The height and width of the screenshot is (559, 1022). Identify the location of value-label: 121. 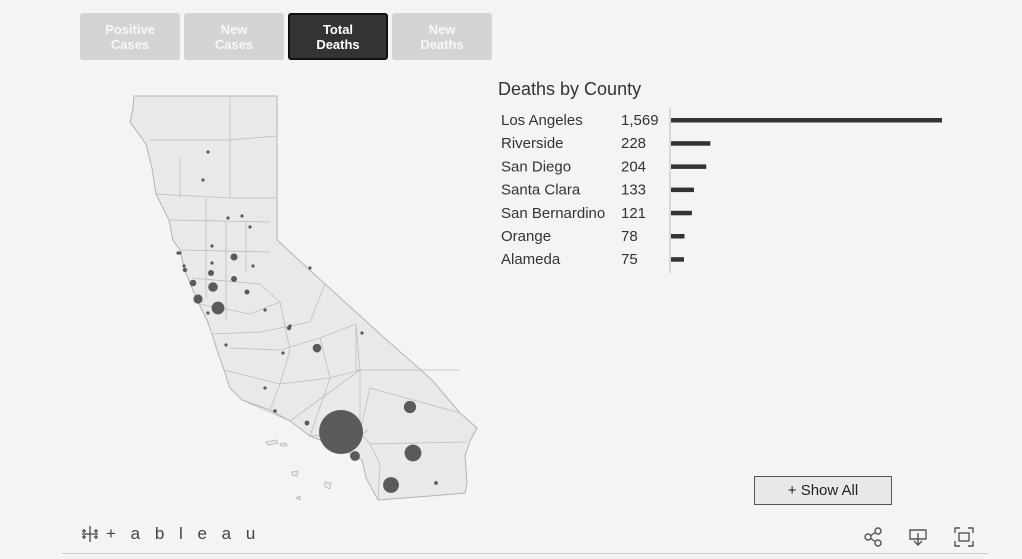
(633, 213).